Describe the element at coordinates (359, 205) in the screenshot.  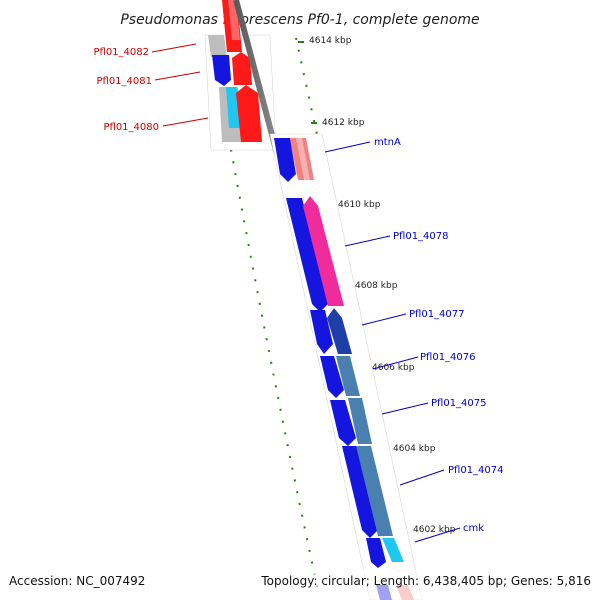
I see `kbp-label-4610: 4610 kbp` at that location.